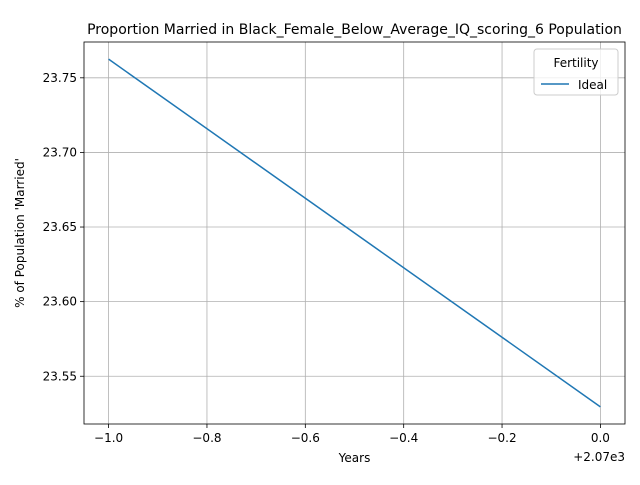  I want to click on y-tick-label: 23.55, so click(60, 376).